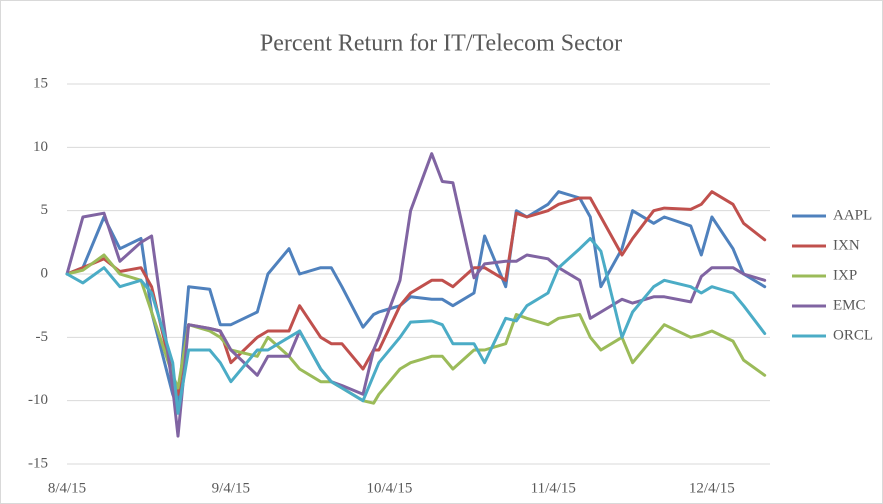 The image size is (883, 504). What do you see at coordinates (441, 44) in the screenshot?
I see `chart-title: Percent Return for IT/Telecom Sector` at bounding box center [441, 44].